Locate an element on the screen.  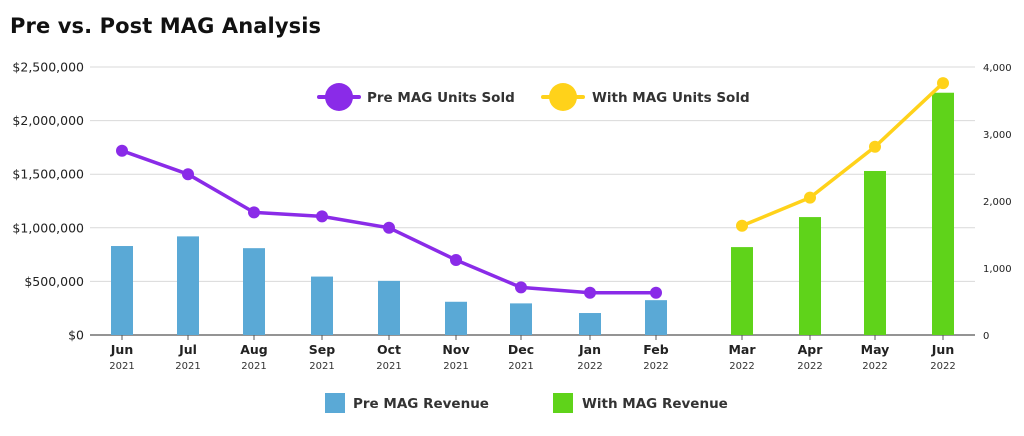
pre-mag-revenue-legend-swatch is located at coordinates (335, 403).